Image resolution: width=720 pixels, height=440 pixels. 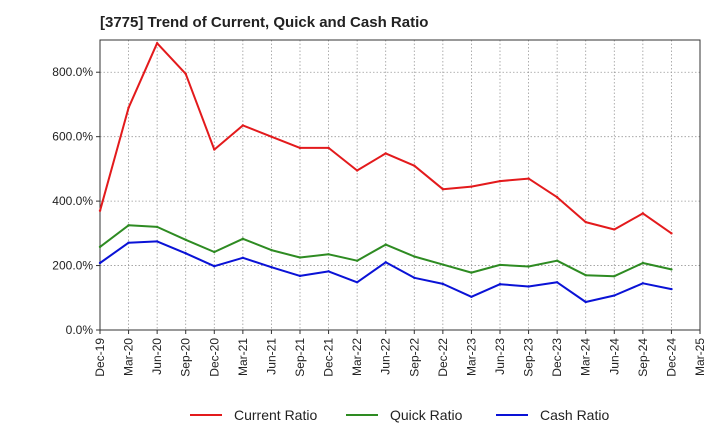 What do you see at coordinates (80, 330) in the screenshot?
I see `y-tick-label: 0.0%` at bounding box center [80, 330].